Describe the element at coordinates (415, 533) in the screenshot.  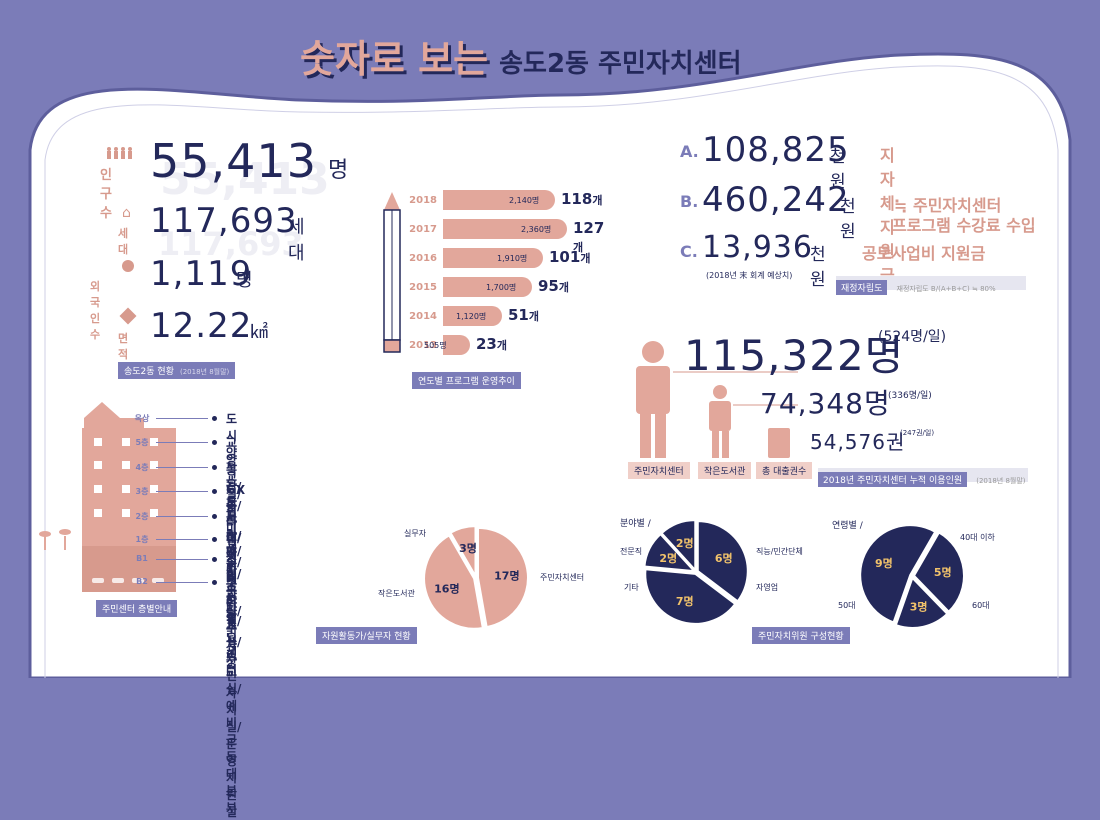
I see `vol-label-staff: 실무자` at that location.